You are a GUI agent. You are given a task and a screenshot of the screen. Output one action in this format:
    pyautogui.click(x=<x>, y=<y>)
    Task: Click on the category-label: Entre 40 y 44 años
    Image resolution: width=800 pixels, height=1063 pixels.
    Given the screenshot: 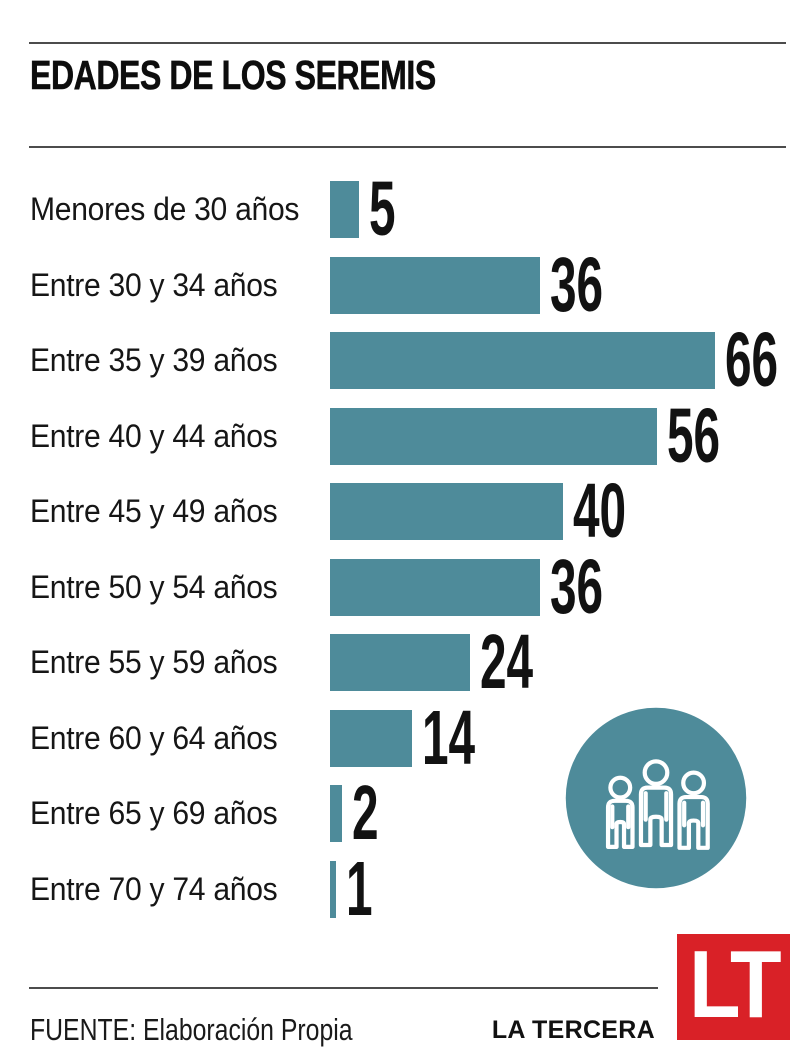 What is the action you would take?
    pyautogui.click(x=154, y=435)
    